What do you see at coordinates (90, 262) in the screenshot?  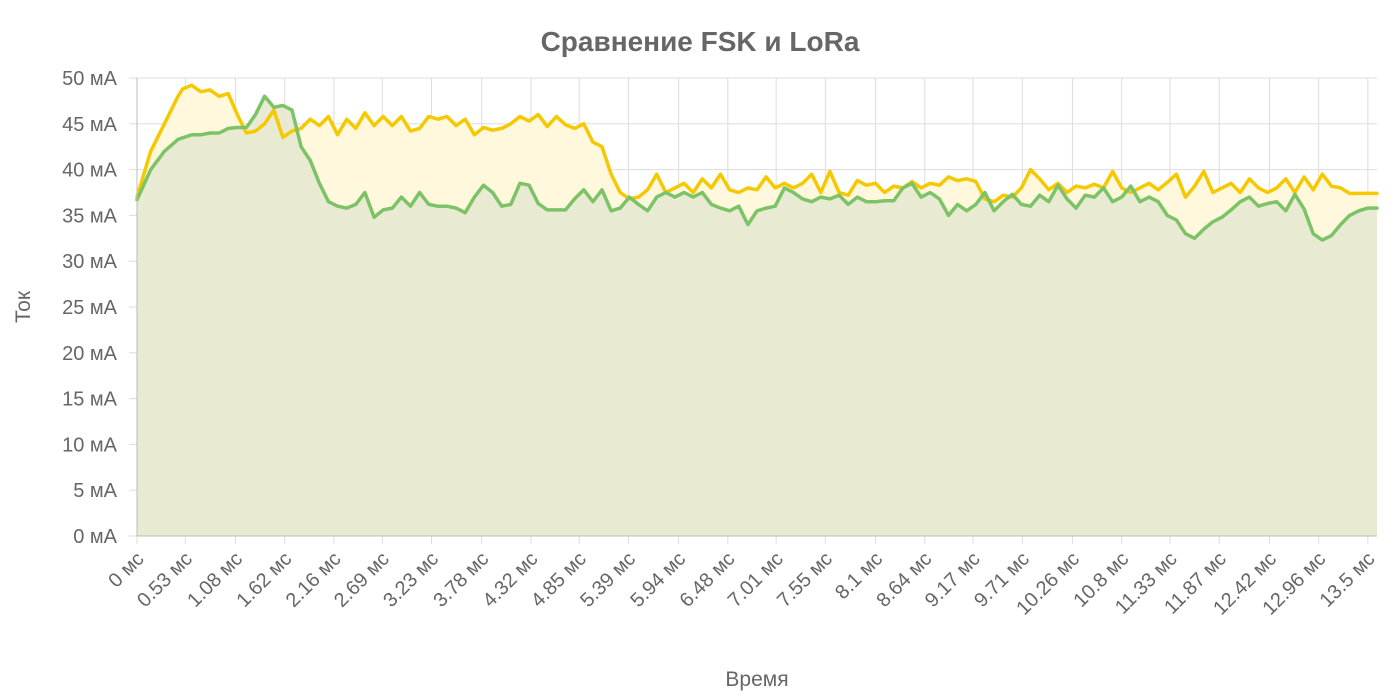 I see `y-tick-label: 30 мА` at bounding box center [90, 262].